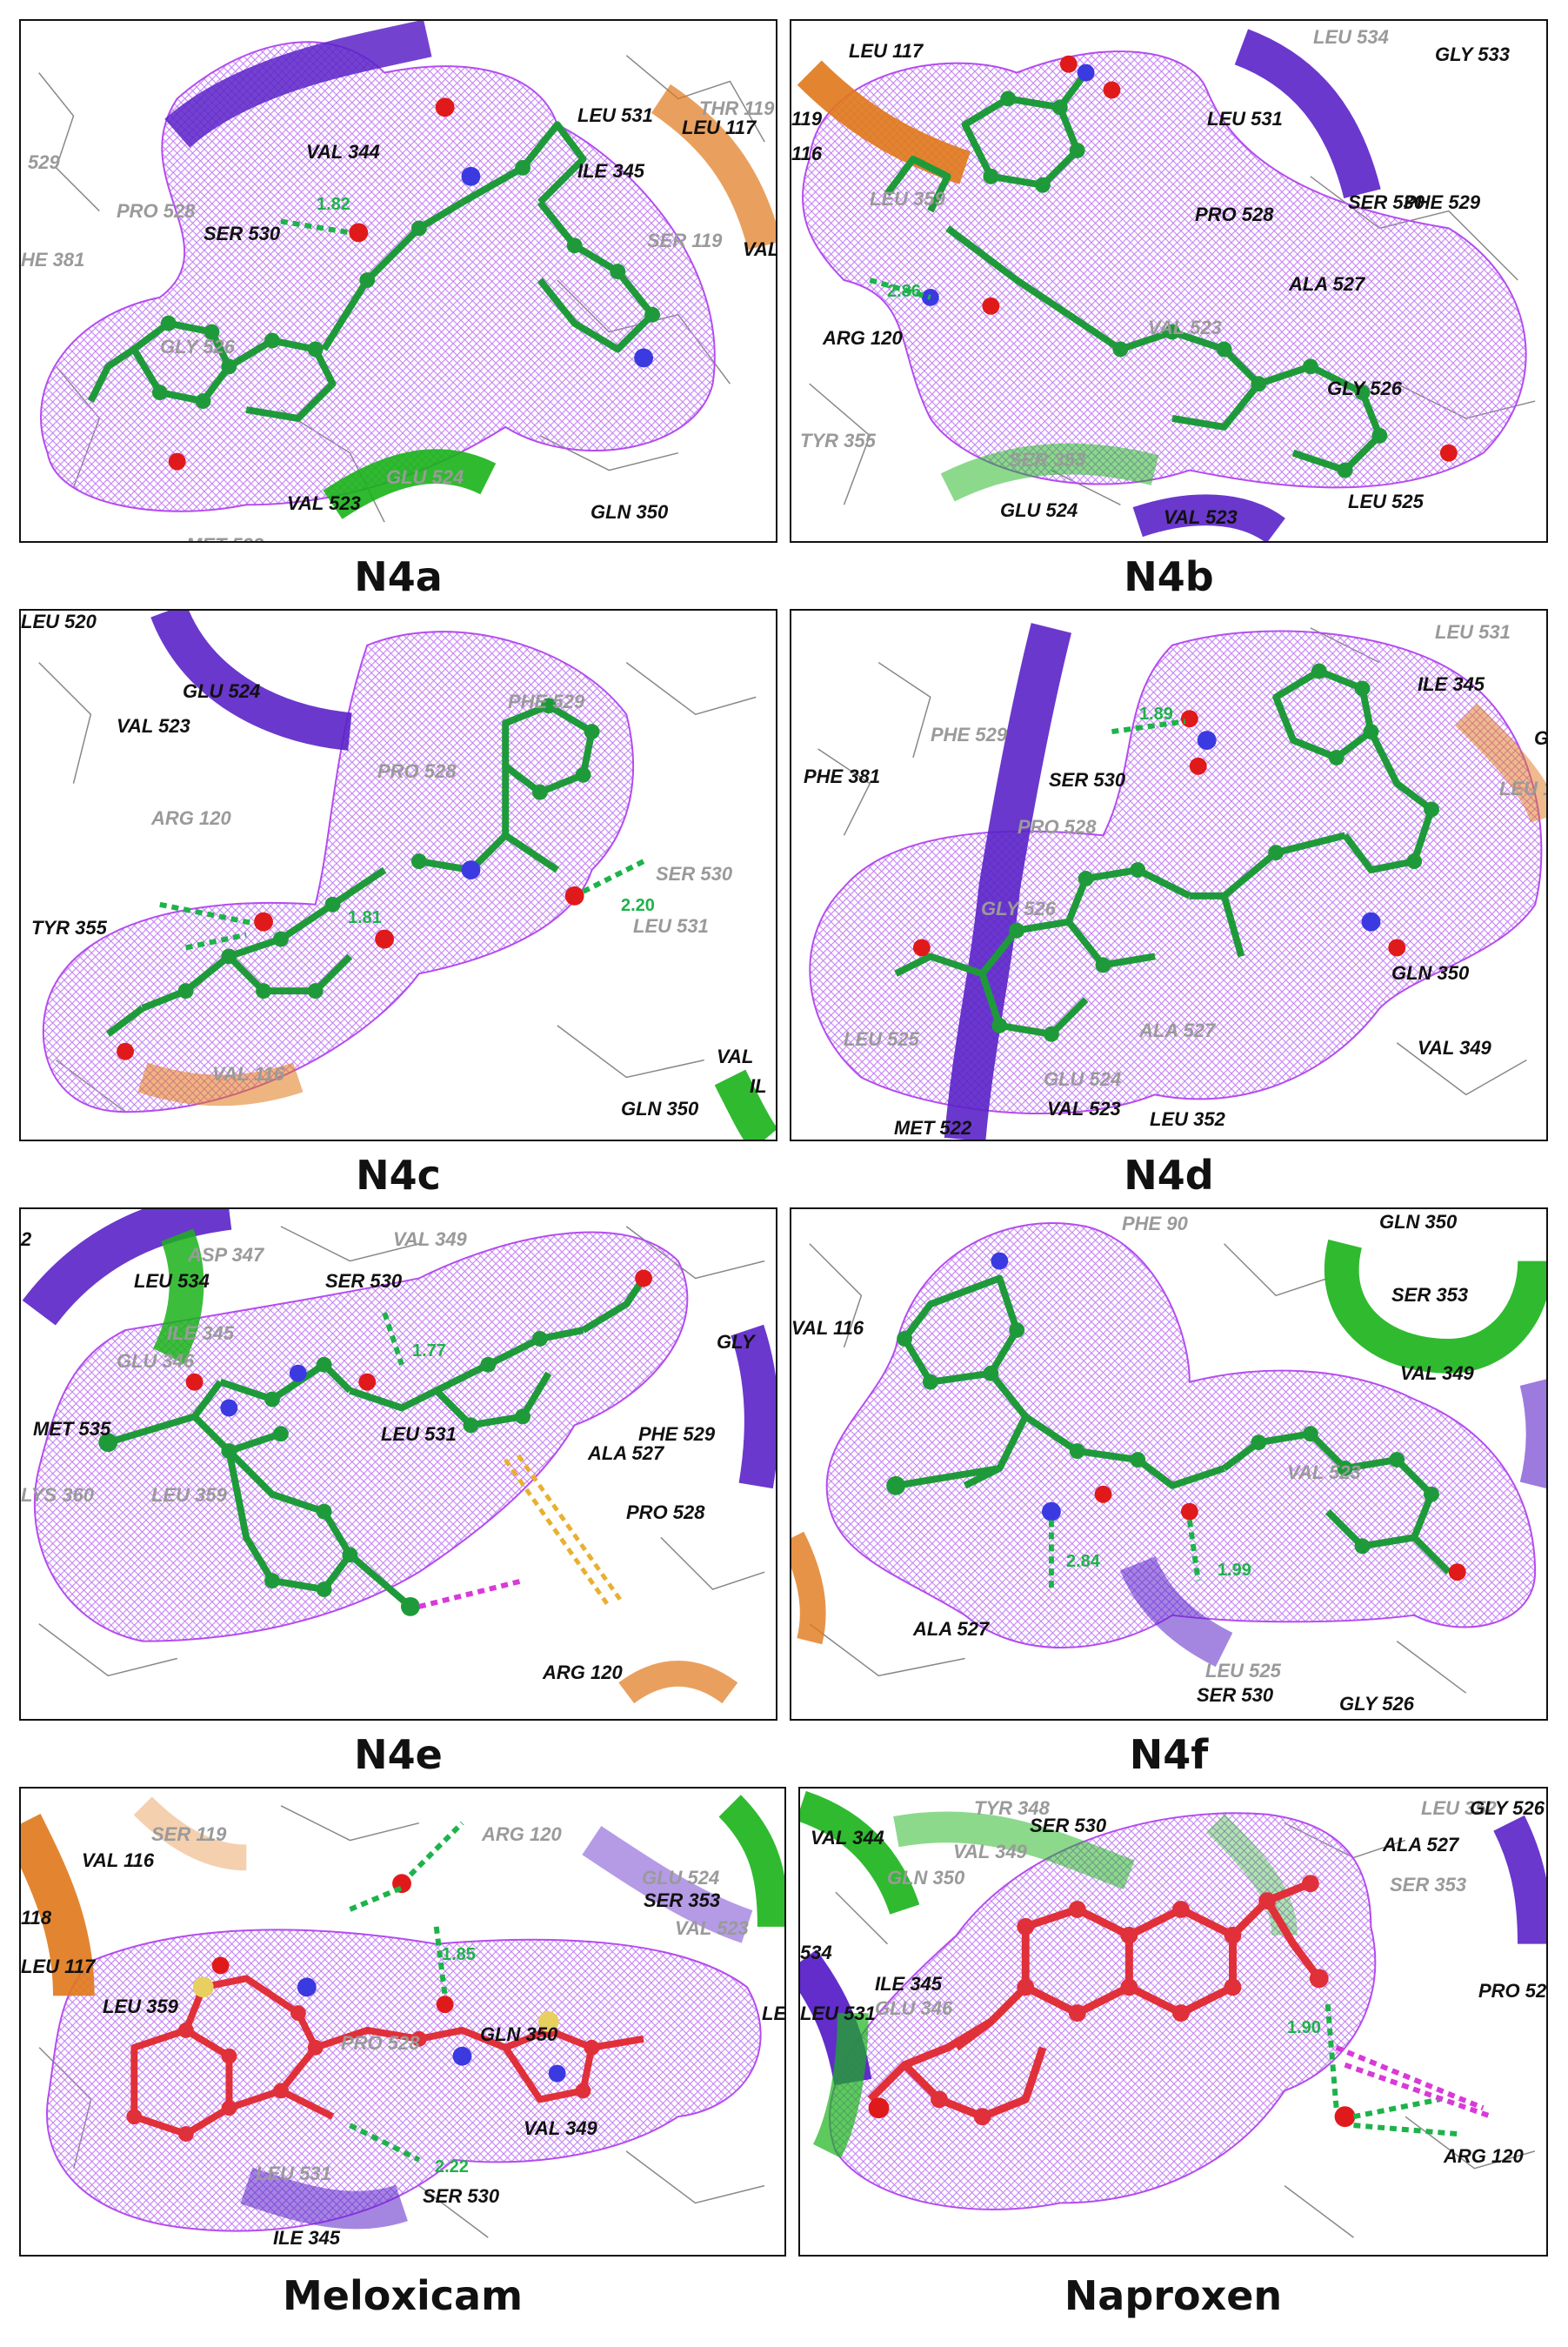 The image size is (1568, 2347). What do you see at coordinates (1162, 1439) in the screenshot?
I see `n4f-atoms` at bounding box center [1162, 1439].